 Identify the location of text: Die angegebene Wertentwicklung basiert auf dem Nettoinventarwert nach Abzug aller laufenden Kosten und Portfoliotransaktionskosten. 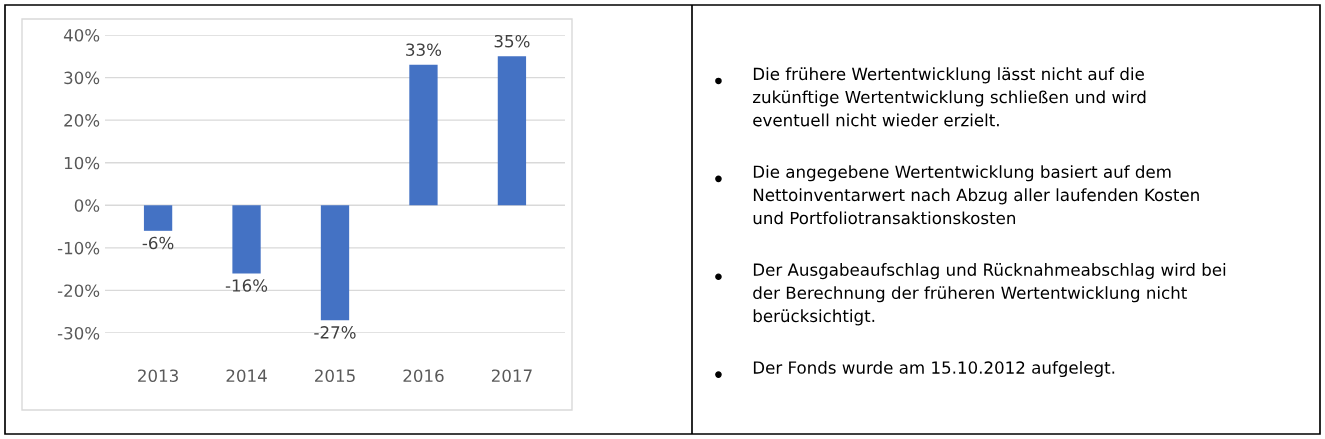
(976, 195).